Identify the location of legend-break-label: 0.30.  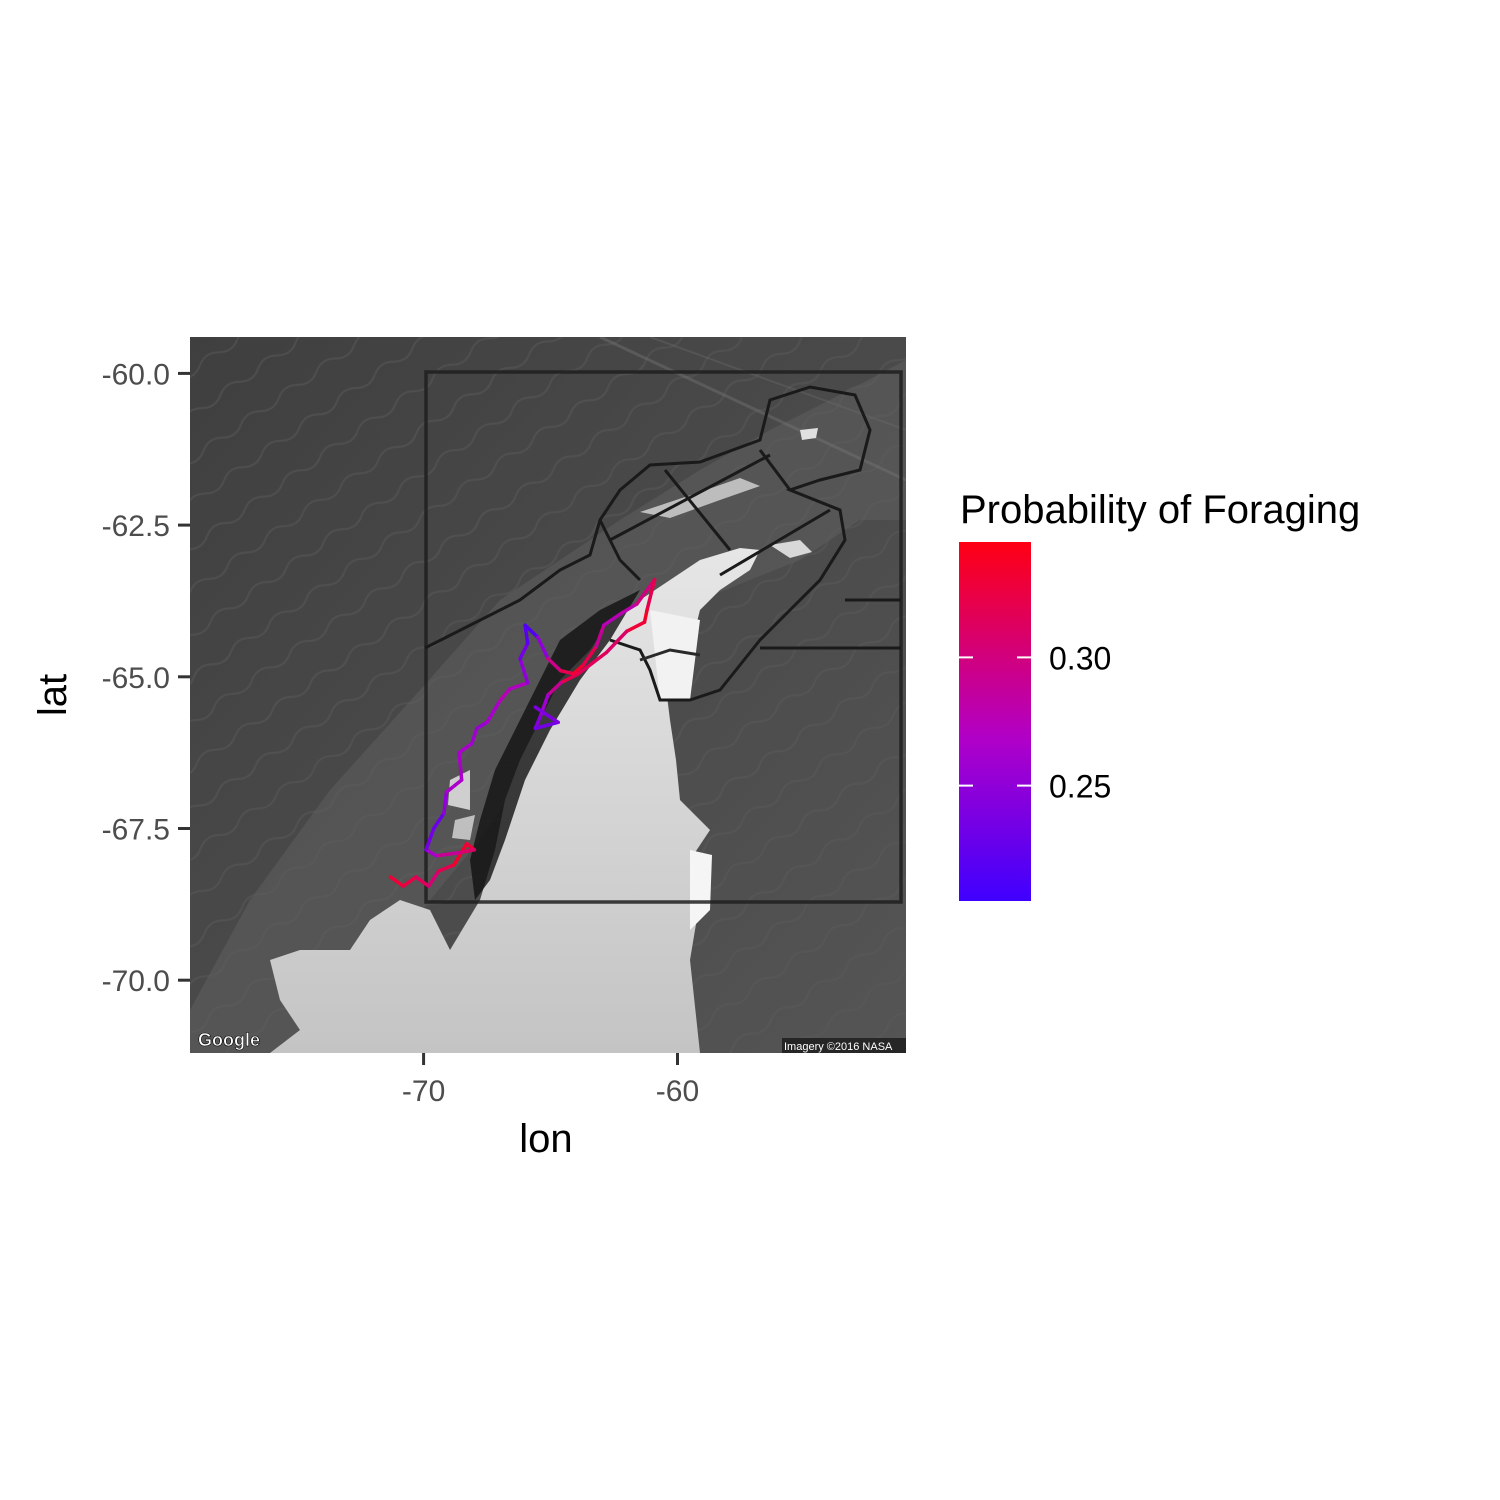
(1080, 658).